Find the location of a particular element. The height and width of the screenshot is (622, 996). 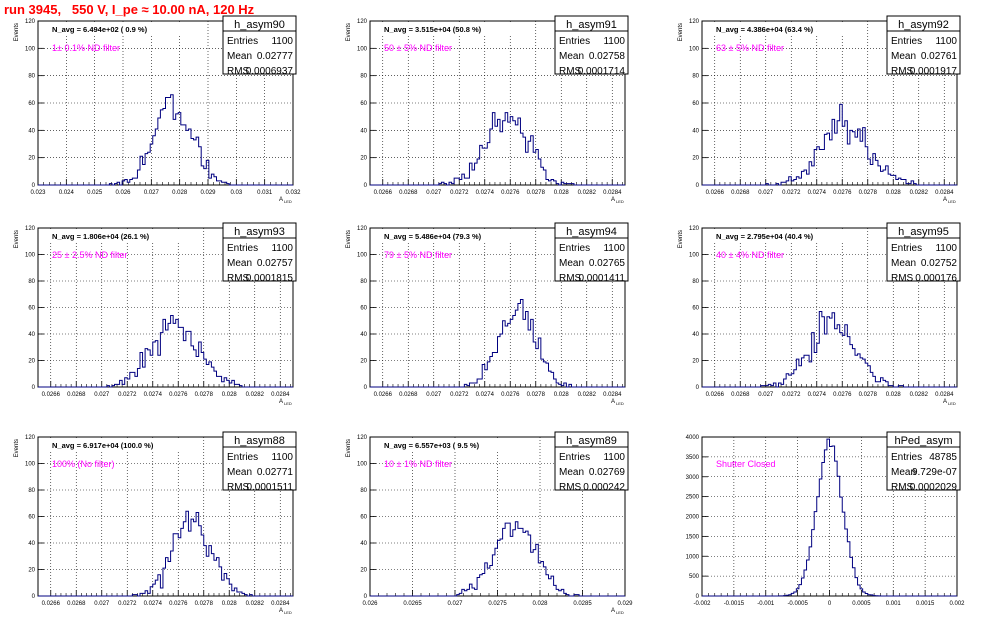

x-tick-label: 0.0274 is located at coordinates (817, 395).